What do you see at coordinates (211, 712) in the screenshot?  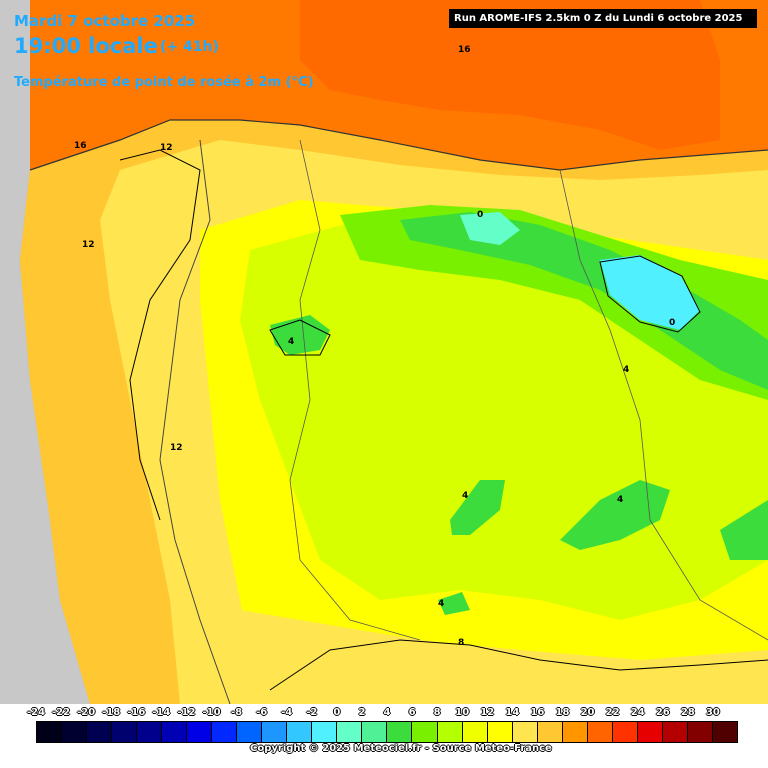 I see `legend-tick-label: -10` at bounding box center [211, 712].